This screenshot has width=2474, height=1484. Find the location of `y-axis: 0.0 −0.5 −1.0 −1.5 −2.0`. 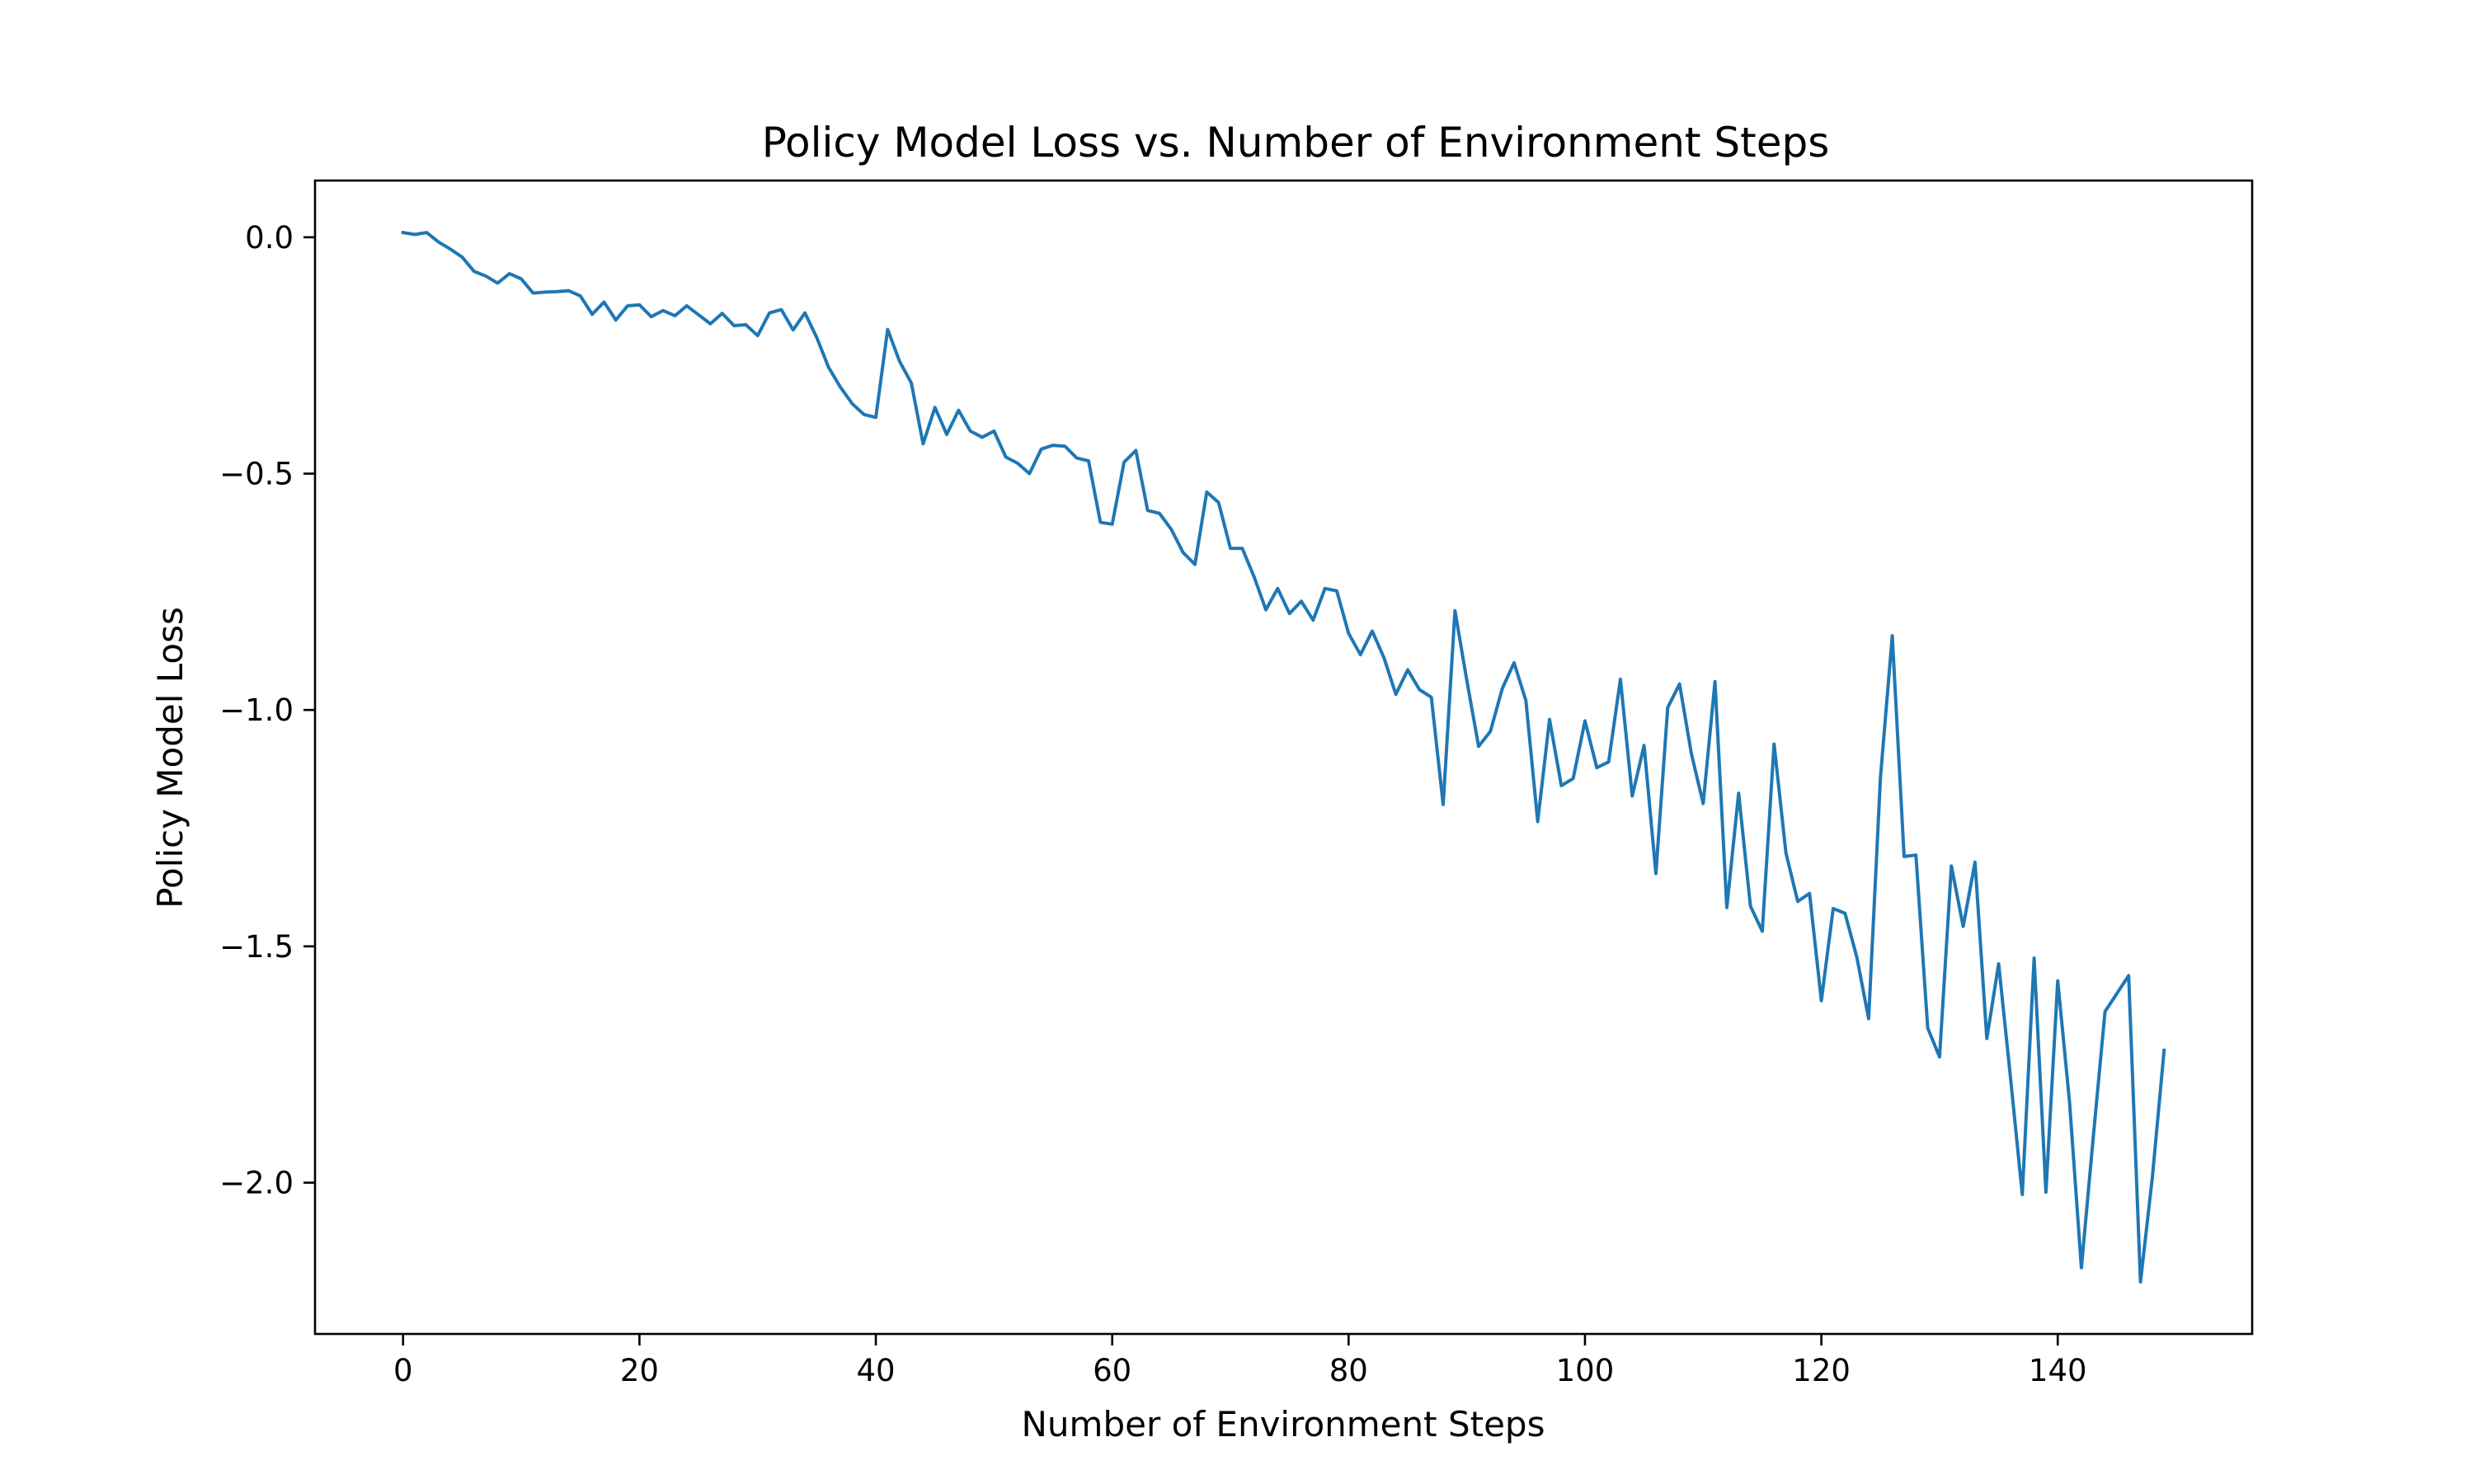

y-axis: 0.0 −0.5 −1.0 −1.5 −2.0 is located at coordinates (267, 710).